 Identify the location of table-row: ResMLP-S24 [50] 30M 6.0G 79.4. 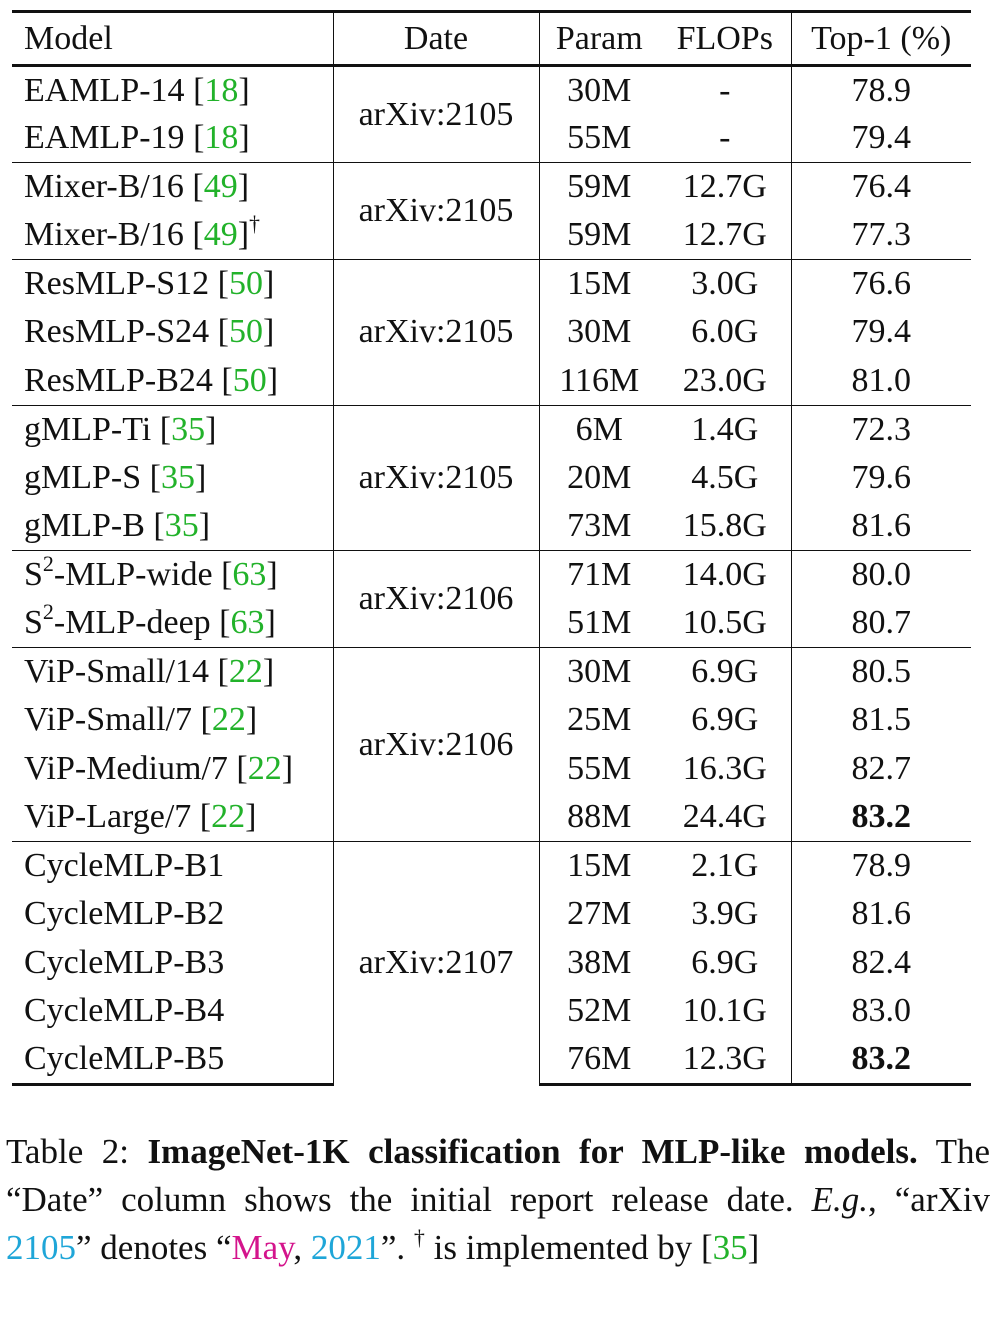
(491, 332).